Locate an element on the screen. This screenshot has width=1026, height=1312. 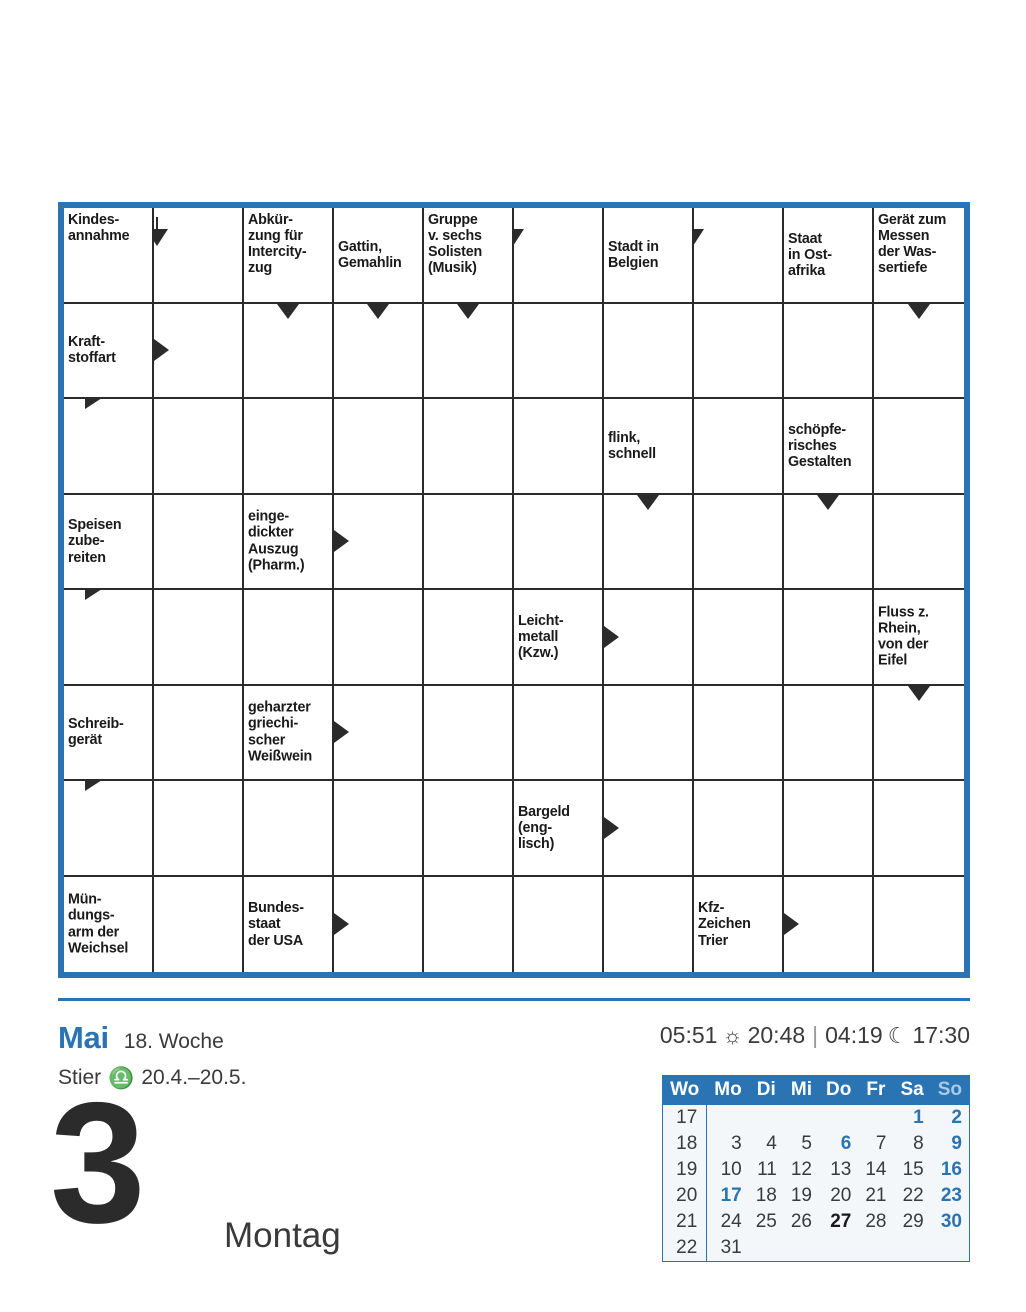
crossword-clue-cell: Kfz- Zeichen Trier is located at coordinates (739, 924).